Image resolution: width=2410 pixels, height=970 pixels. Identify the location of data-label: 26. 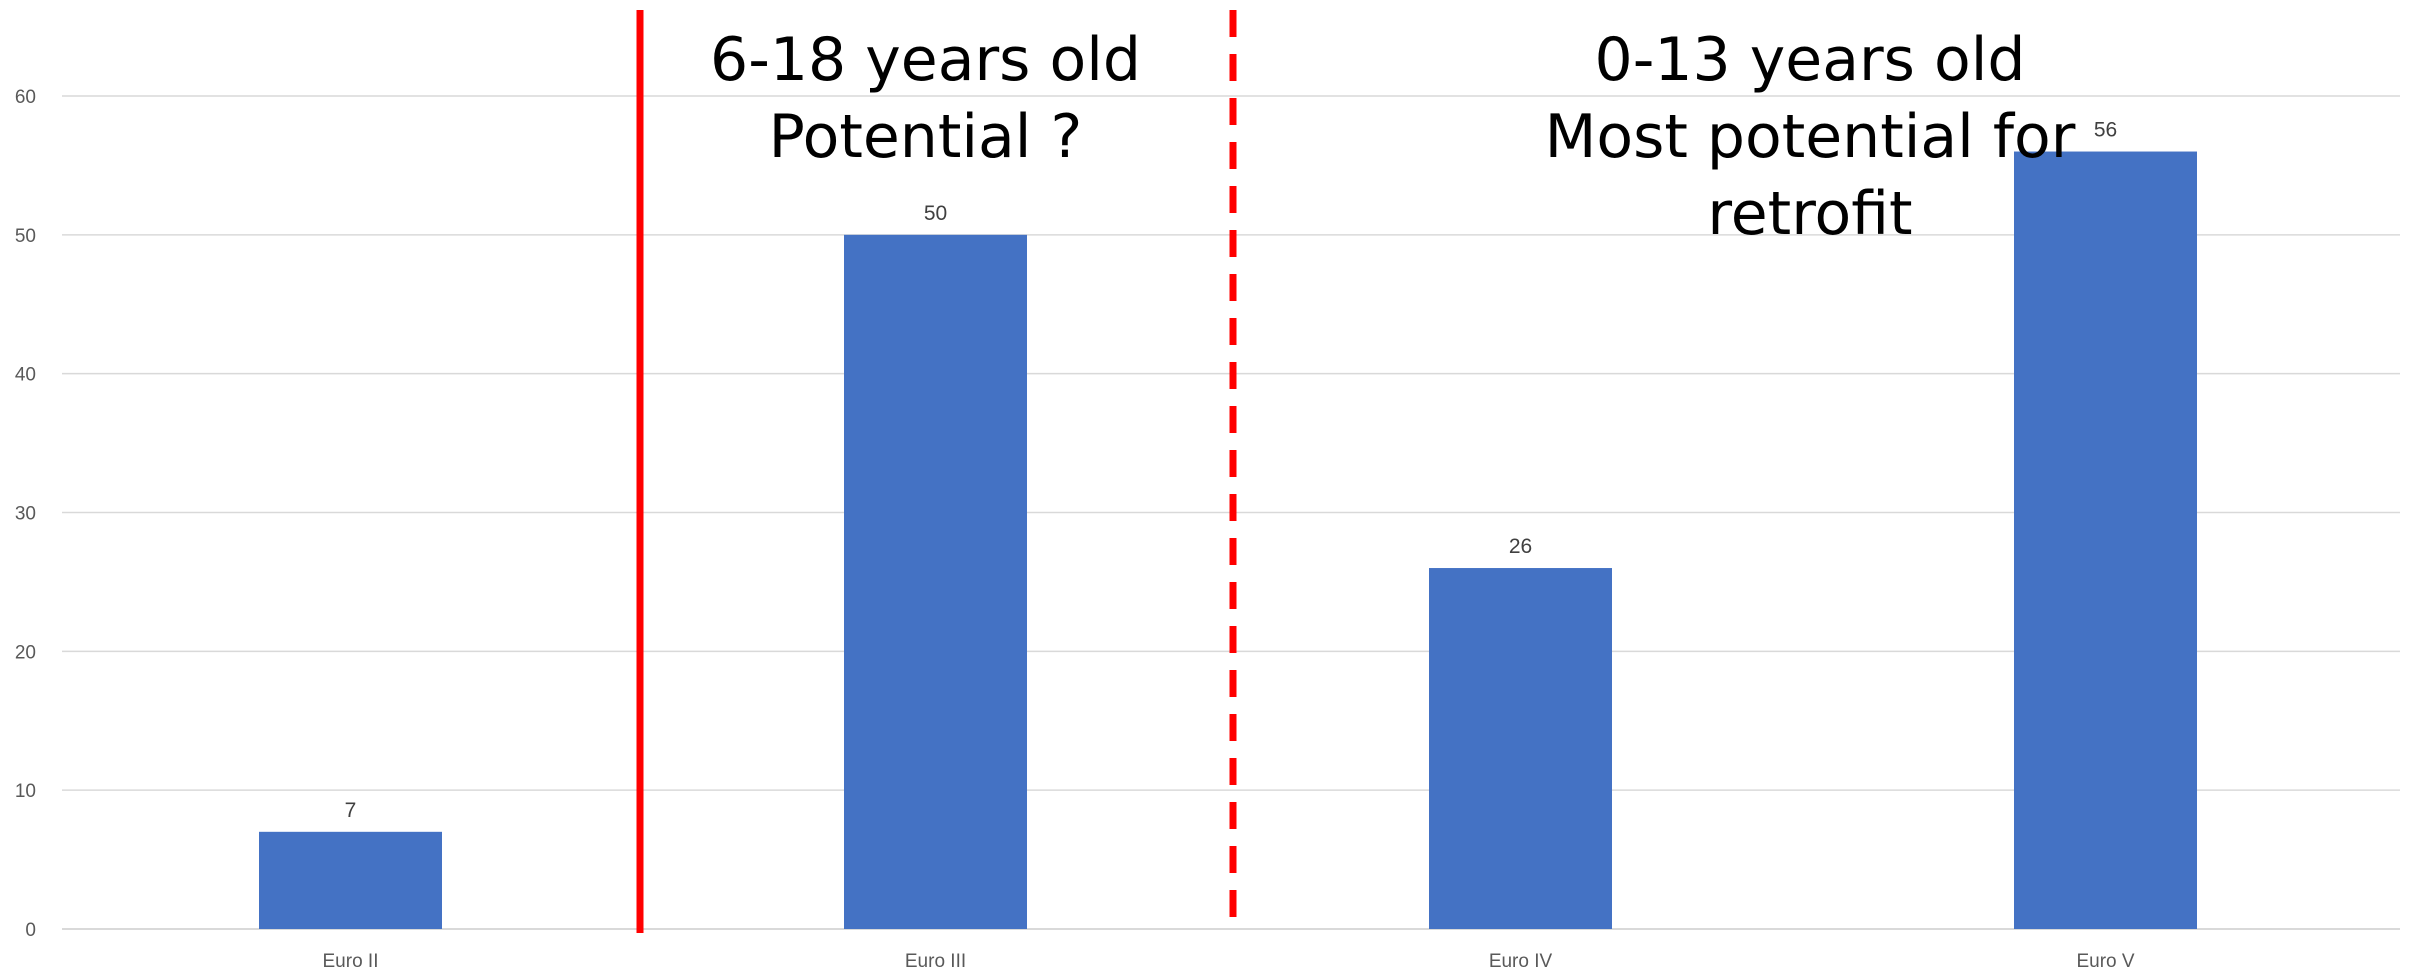
(1520, 546).